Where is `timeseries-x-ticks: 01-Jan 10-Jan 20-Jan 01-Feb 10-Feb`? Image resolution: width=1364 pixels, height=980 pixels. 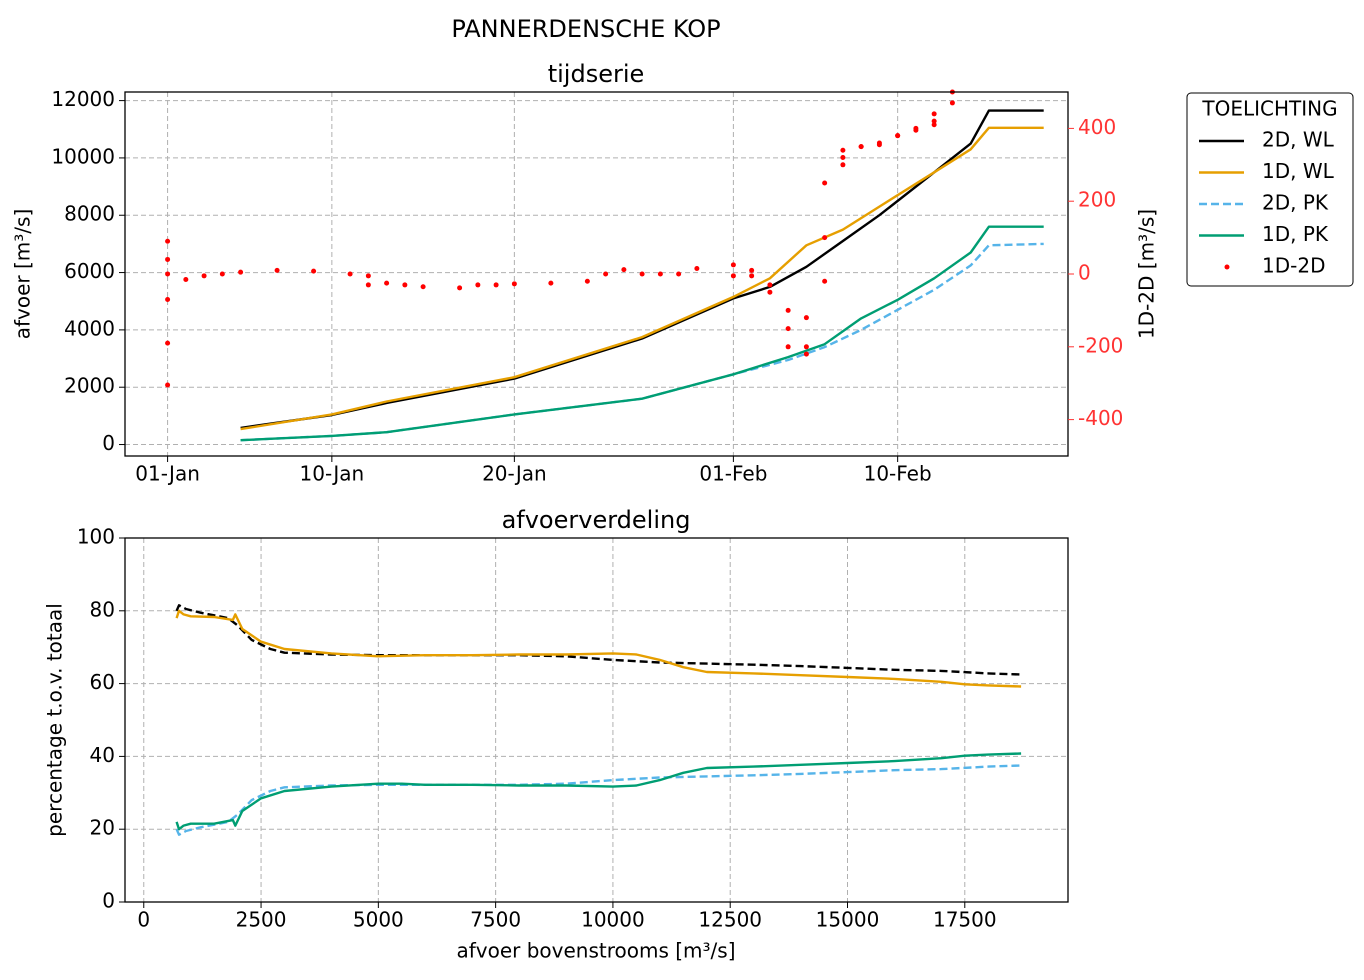 timeseries-x-ticks: 01-Jan 10-Jan 20-Jan 01-Feb 10-Feb is located at coordinates (533, 471).